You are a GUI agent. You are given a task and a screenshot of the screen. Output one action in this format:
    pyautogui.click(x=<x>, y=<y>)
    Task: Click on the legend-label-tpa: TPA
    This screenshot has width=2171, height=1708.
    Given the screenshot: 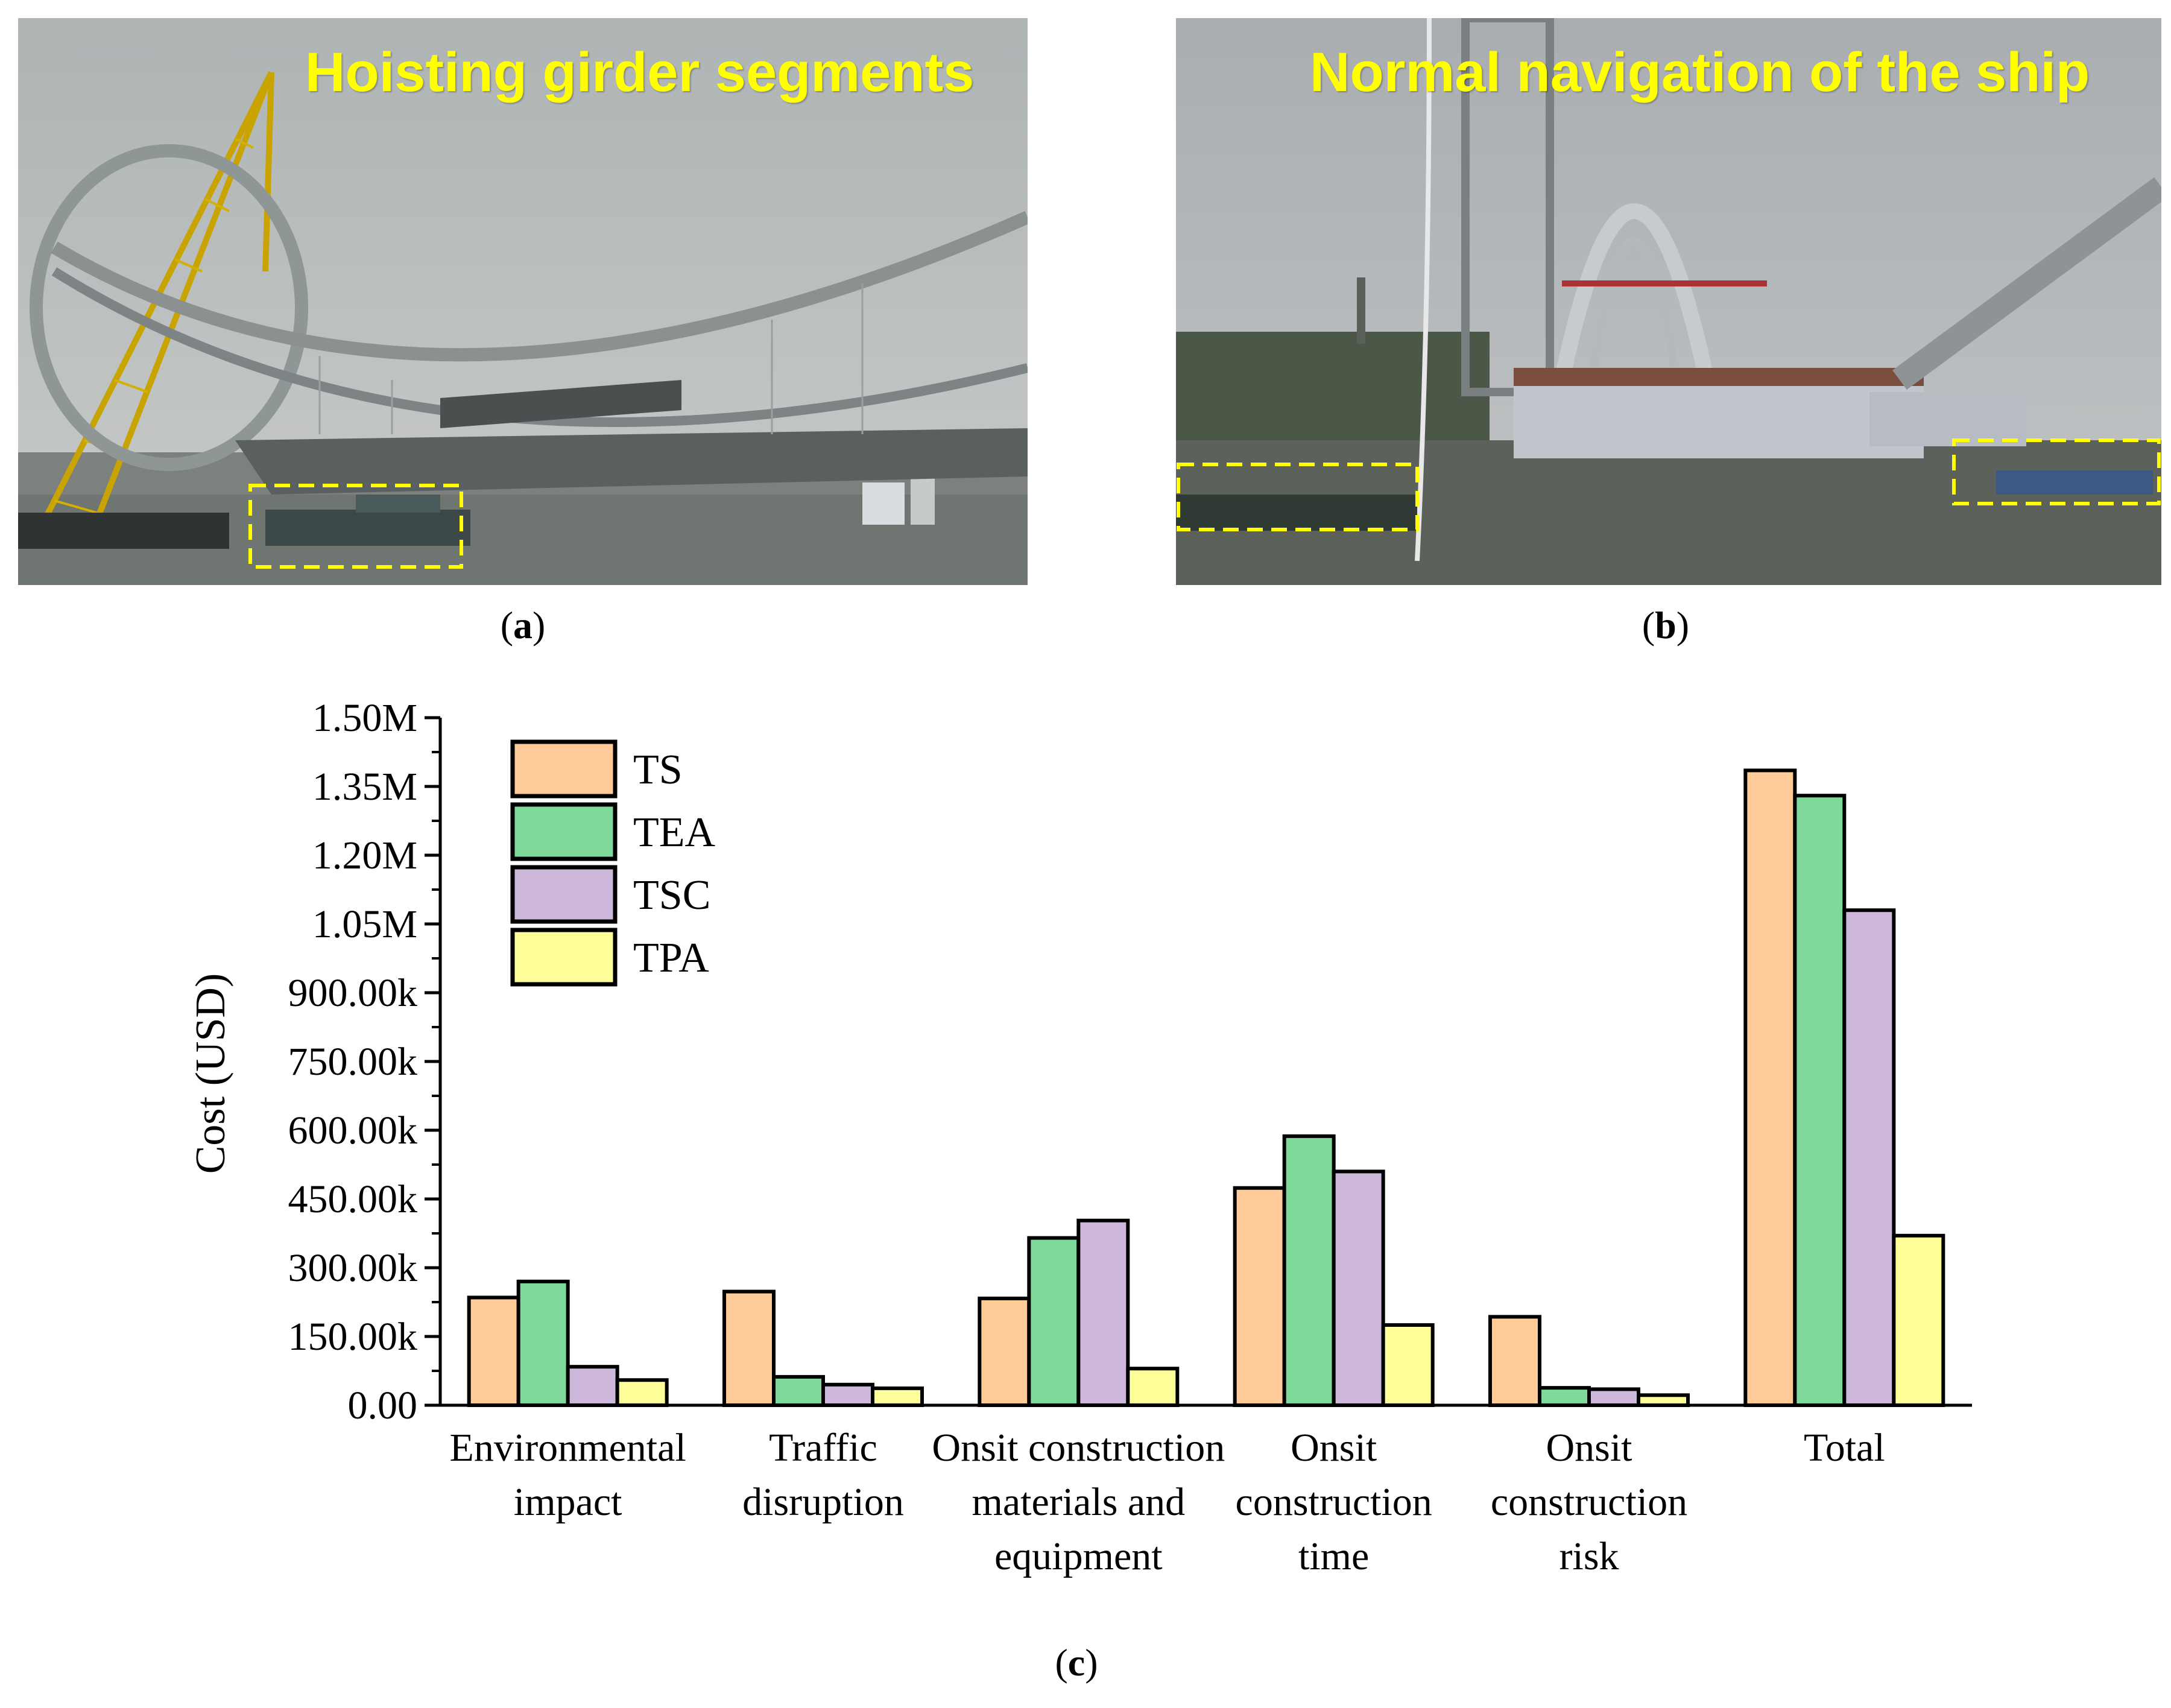 What is the action you would take?
    pyautogui.click(x=671, y=958)
    